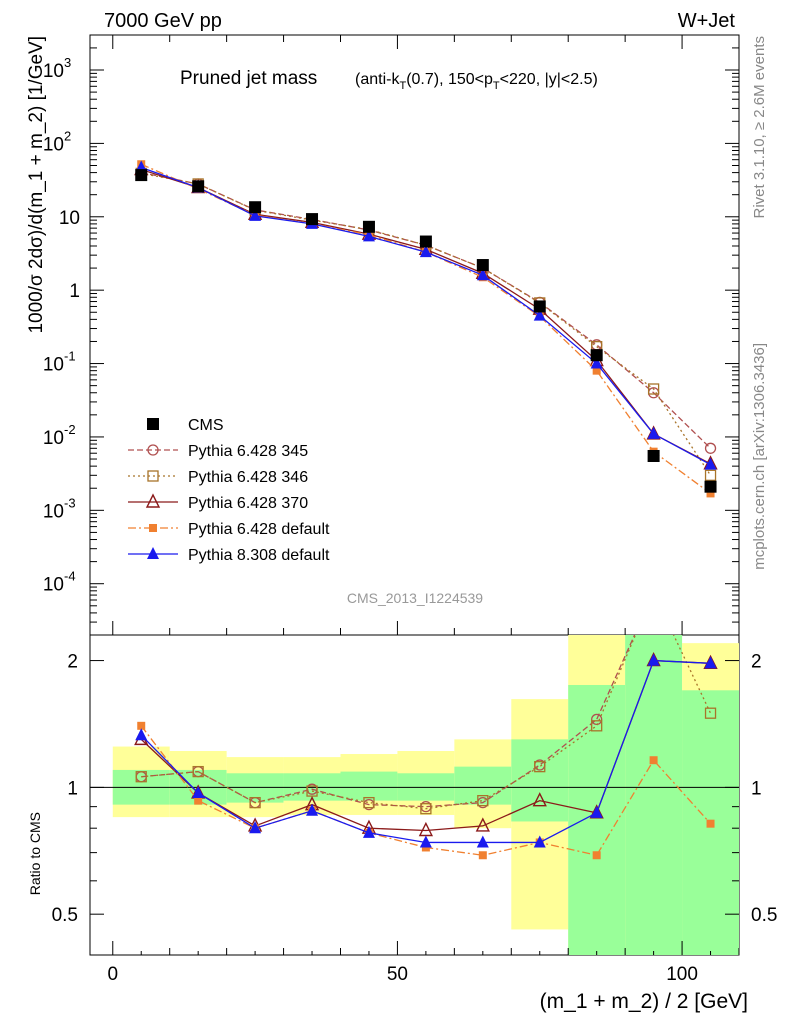 This screenshot has height=1024, width=786. I want to click on y-tick-exponent: -2, so click(70, 429).